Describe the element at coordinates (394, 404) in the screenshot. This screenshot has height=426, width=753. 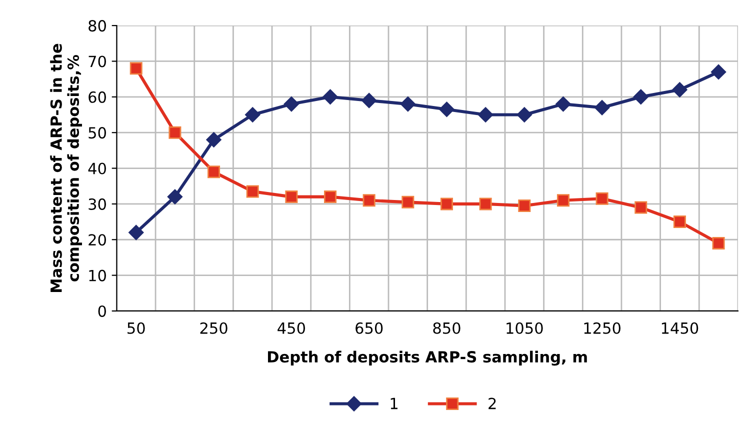
I see `legend-label: 1` at that location.